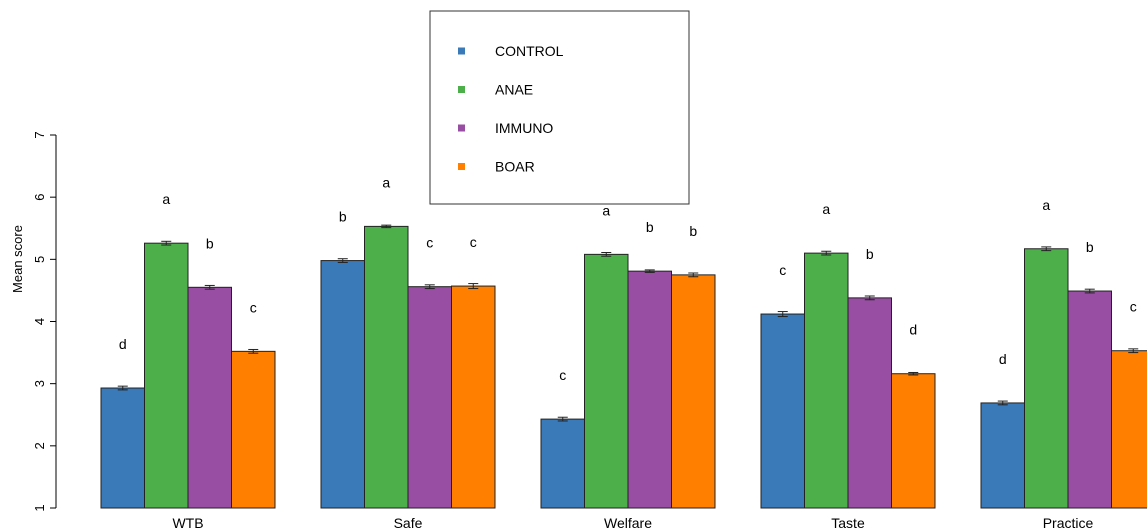 Image resolution: width=1147 pixels, height=532 pixels. What do you see at coordinates (515, 167) in the screenshot?
I see `legend-label: BOAR` at bounding box center [515, 167].